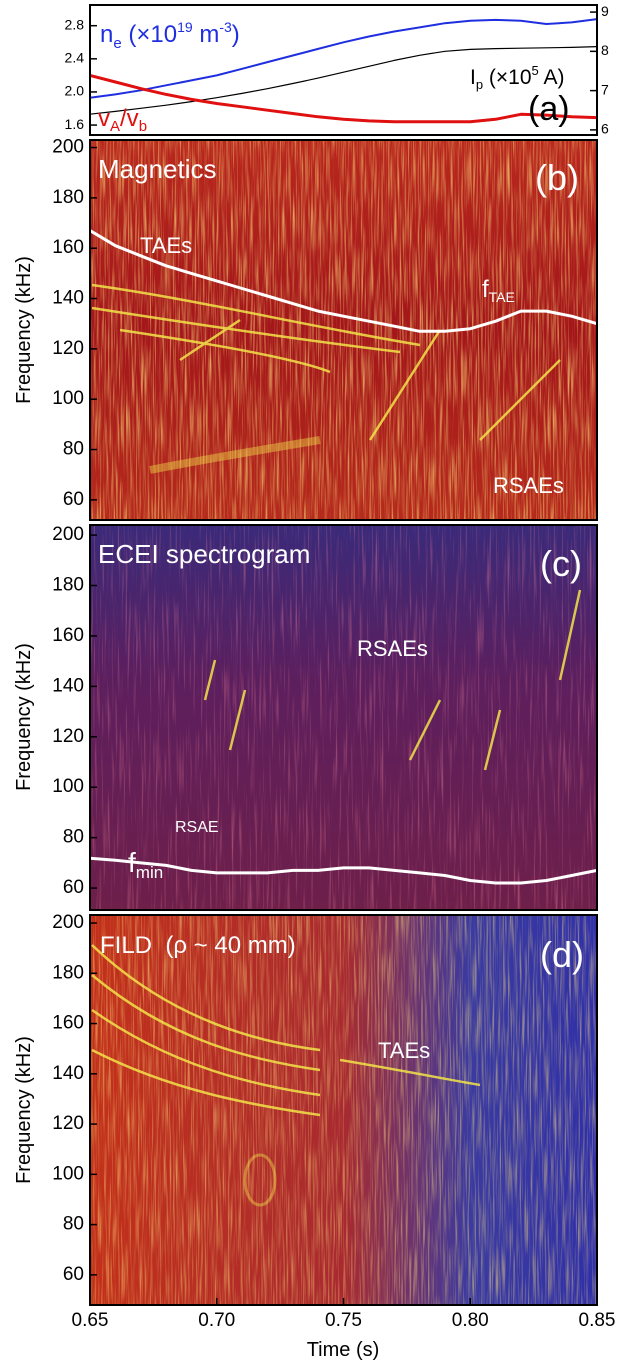  I want to click on x-axis-label: Time (s), so click(343, 1350).